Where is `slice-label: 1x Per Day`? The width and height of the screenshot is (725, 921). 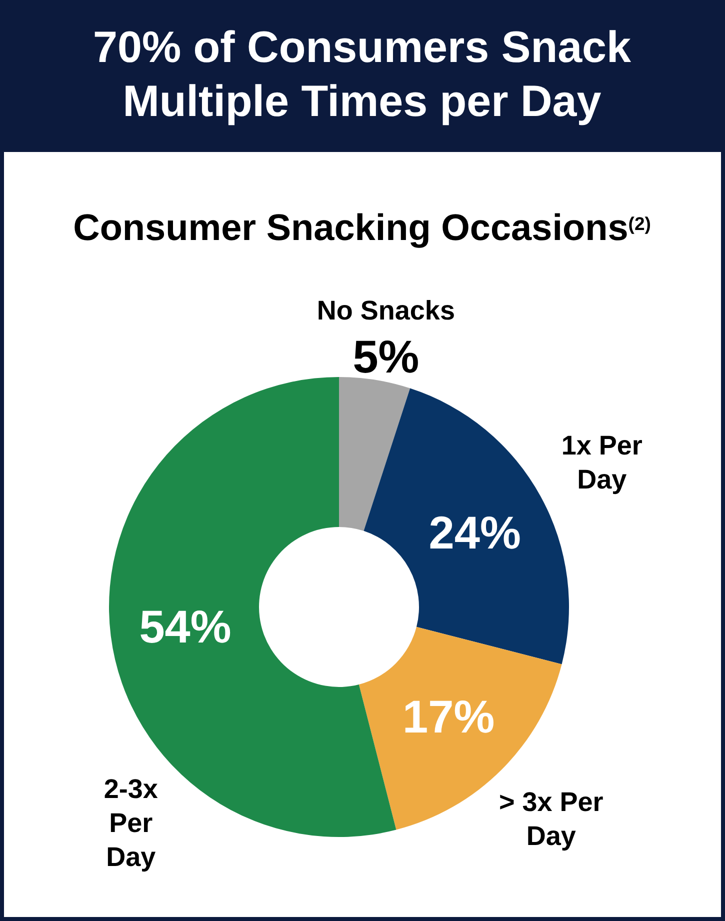
slice-label: 1x Per Day is located at coordinates (602, 462).